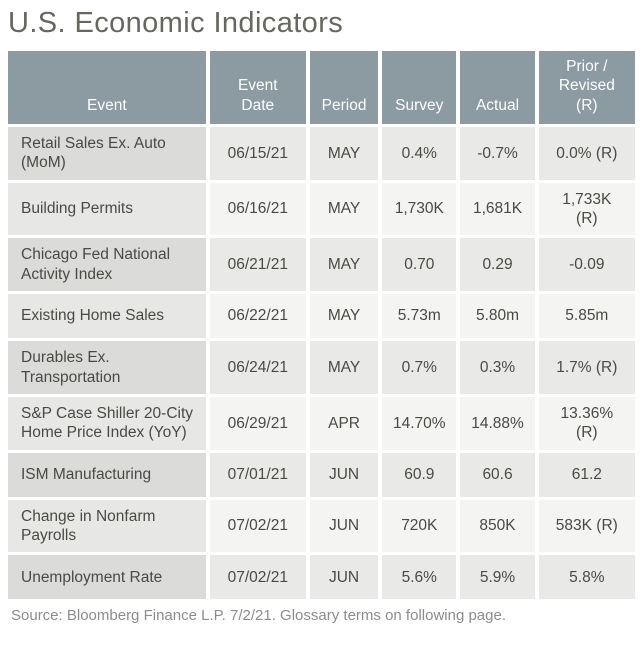 This screenshot has width=643, height=654. What do you see at coordinates (586, 367) in the screenshot?
I see `prior-revised-cell: 1.7% (R)` at bounding box center [586, 367].